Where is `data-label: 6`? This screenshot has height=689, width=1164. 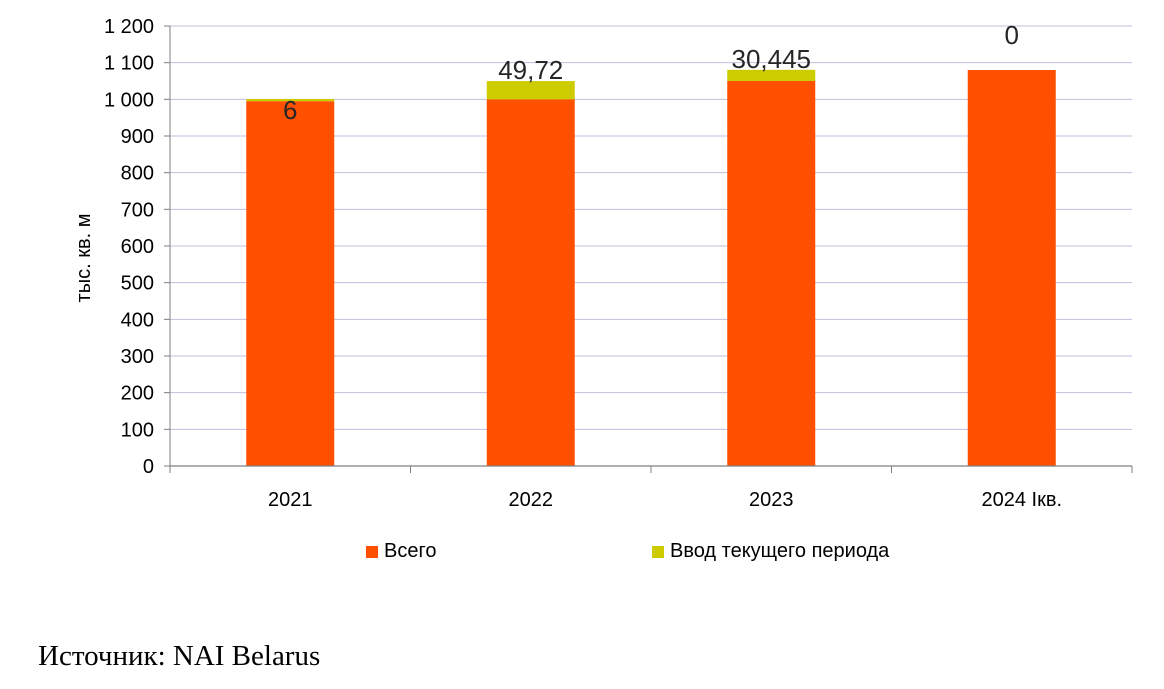 data-label: 6 is located at coordinates (290, 110).